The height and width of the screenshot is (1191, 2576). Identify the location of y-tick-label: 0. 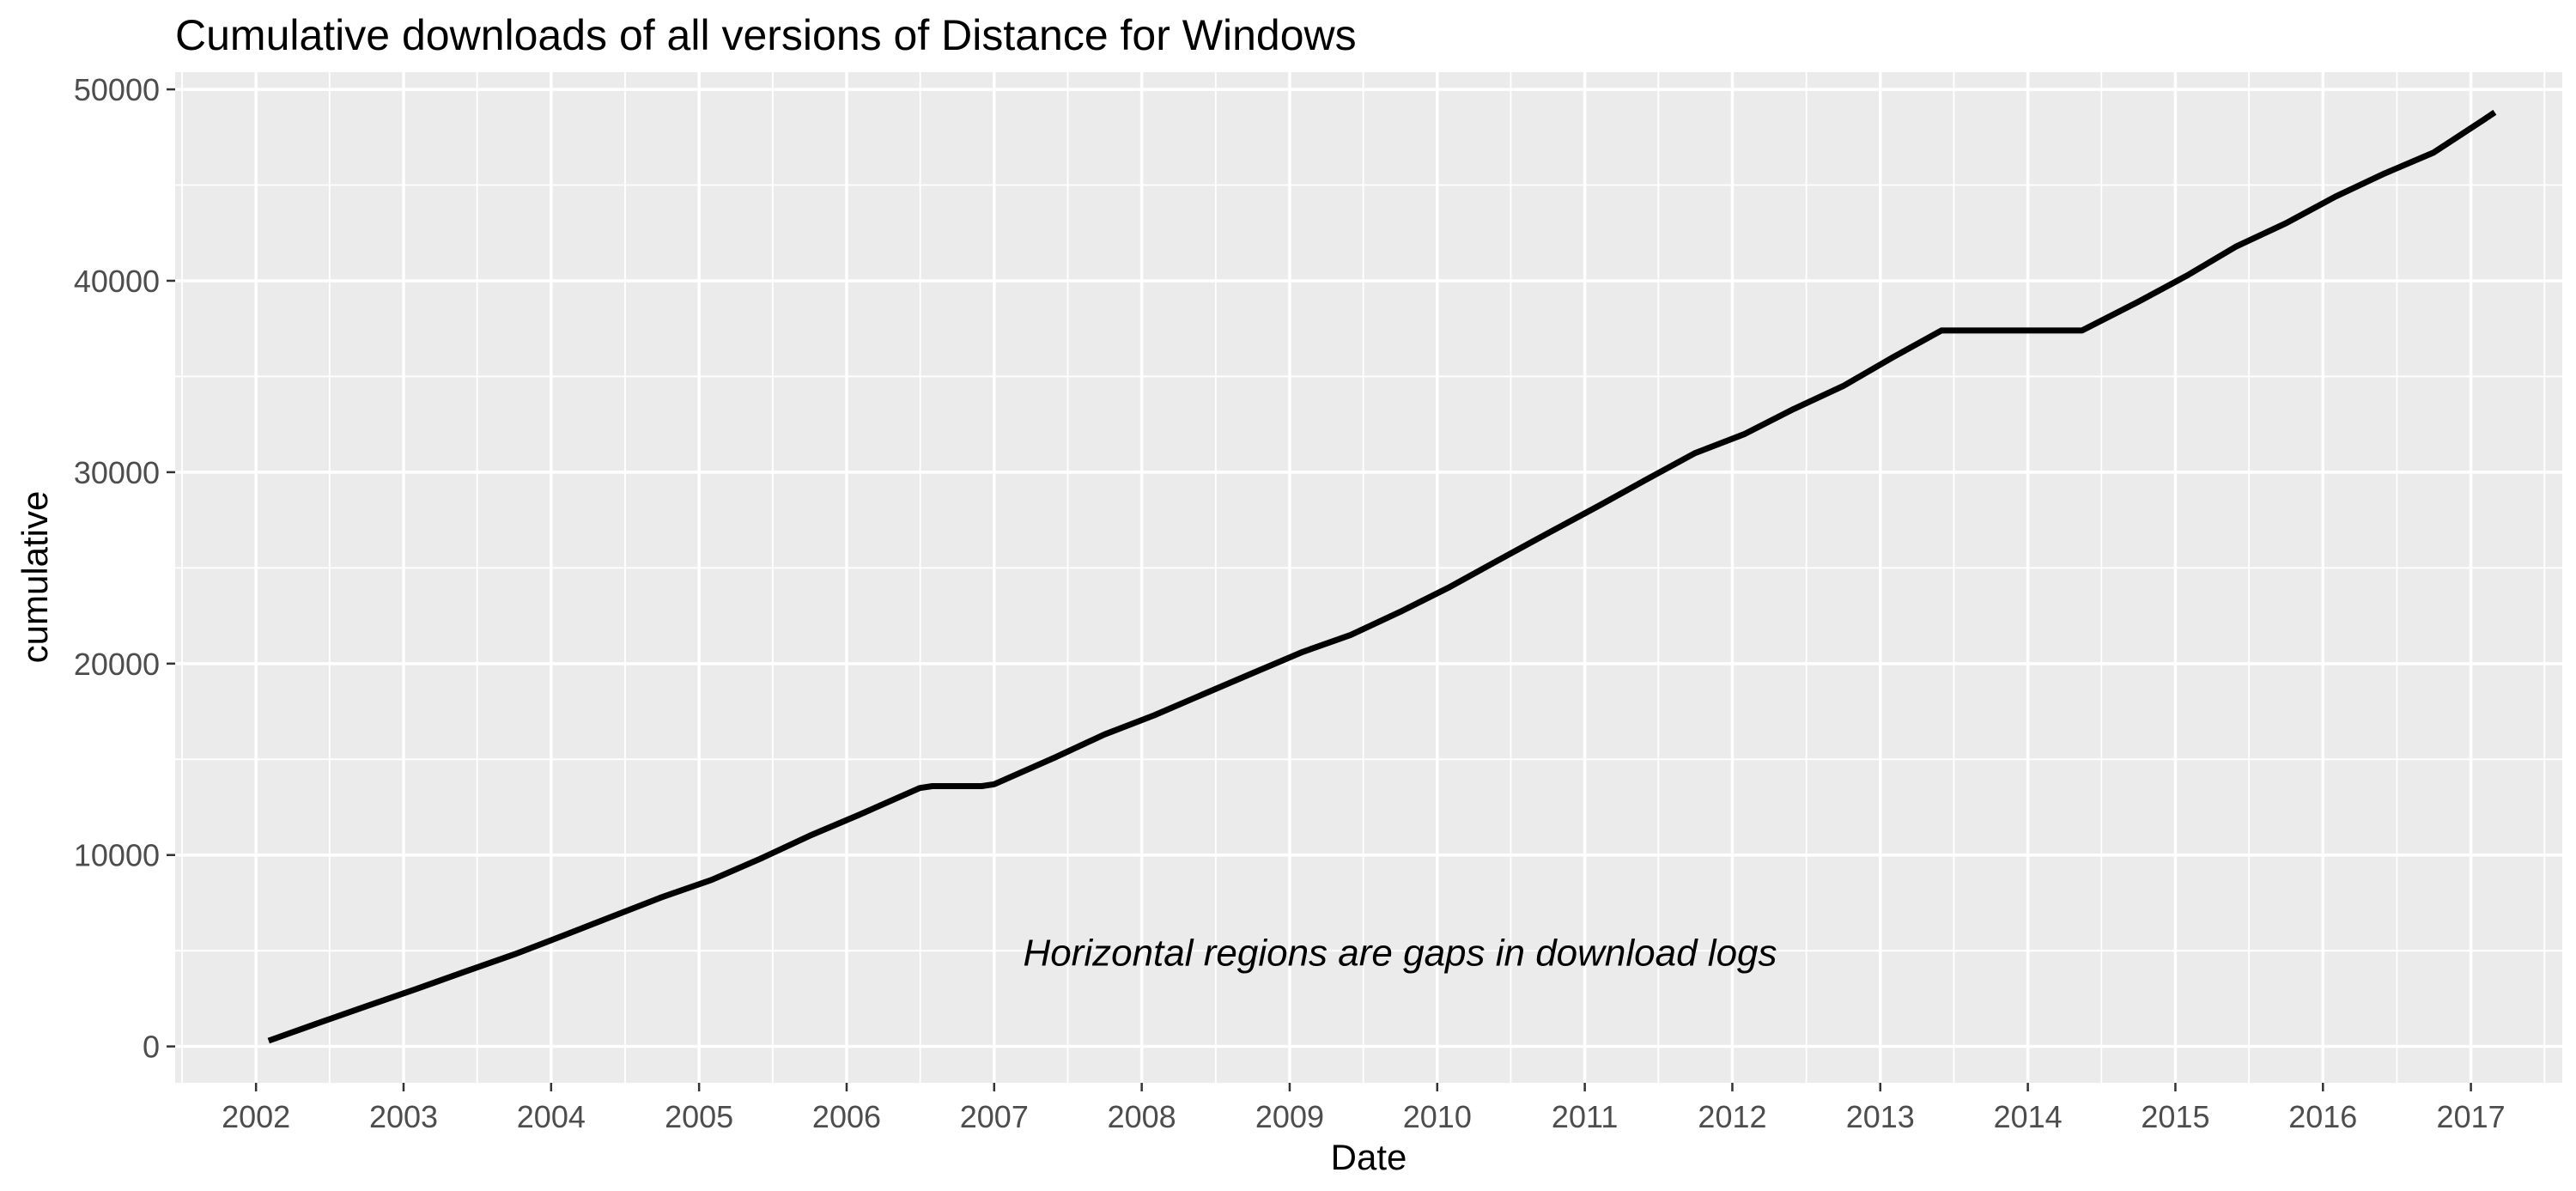
(151, 1047).